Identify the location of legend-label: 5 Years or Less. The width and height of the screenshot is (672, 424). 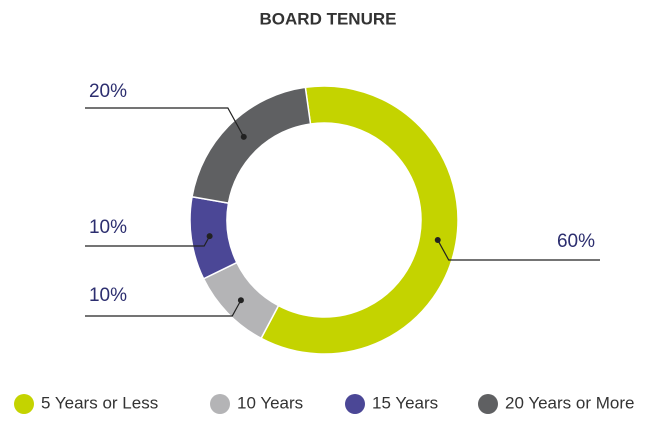
(99, 402).